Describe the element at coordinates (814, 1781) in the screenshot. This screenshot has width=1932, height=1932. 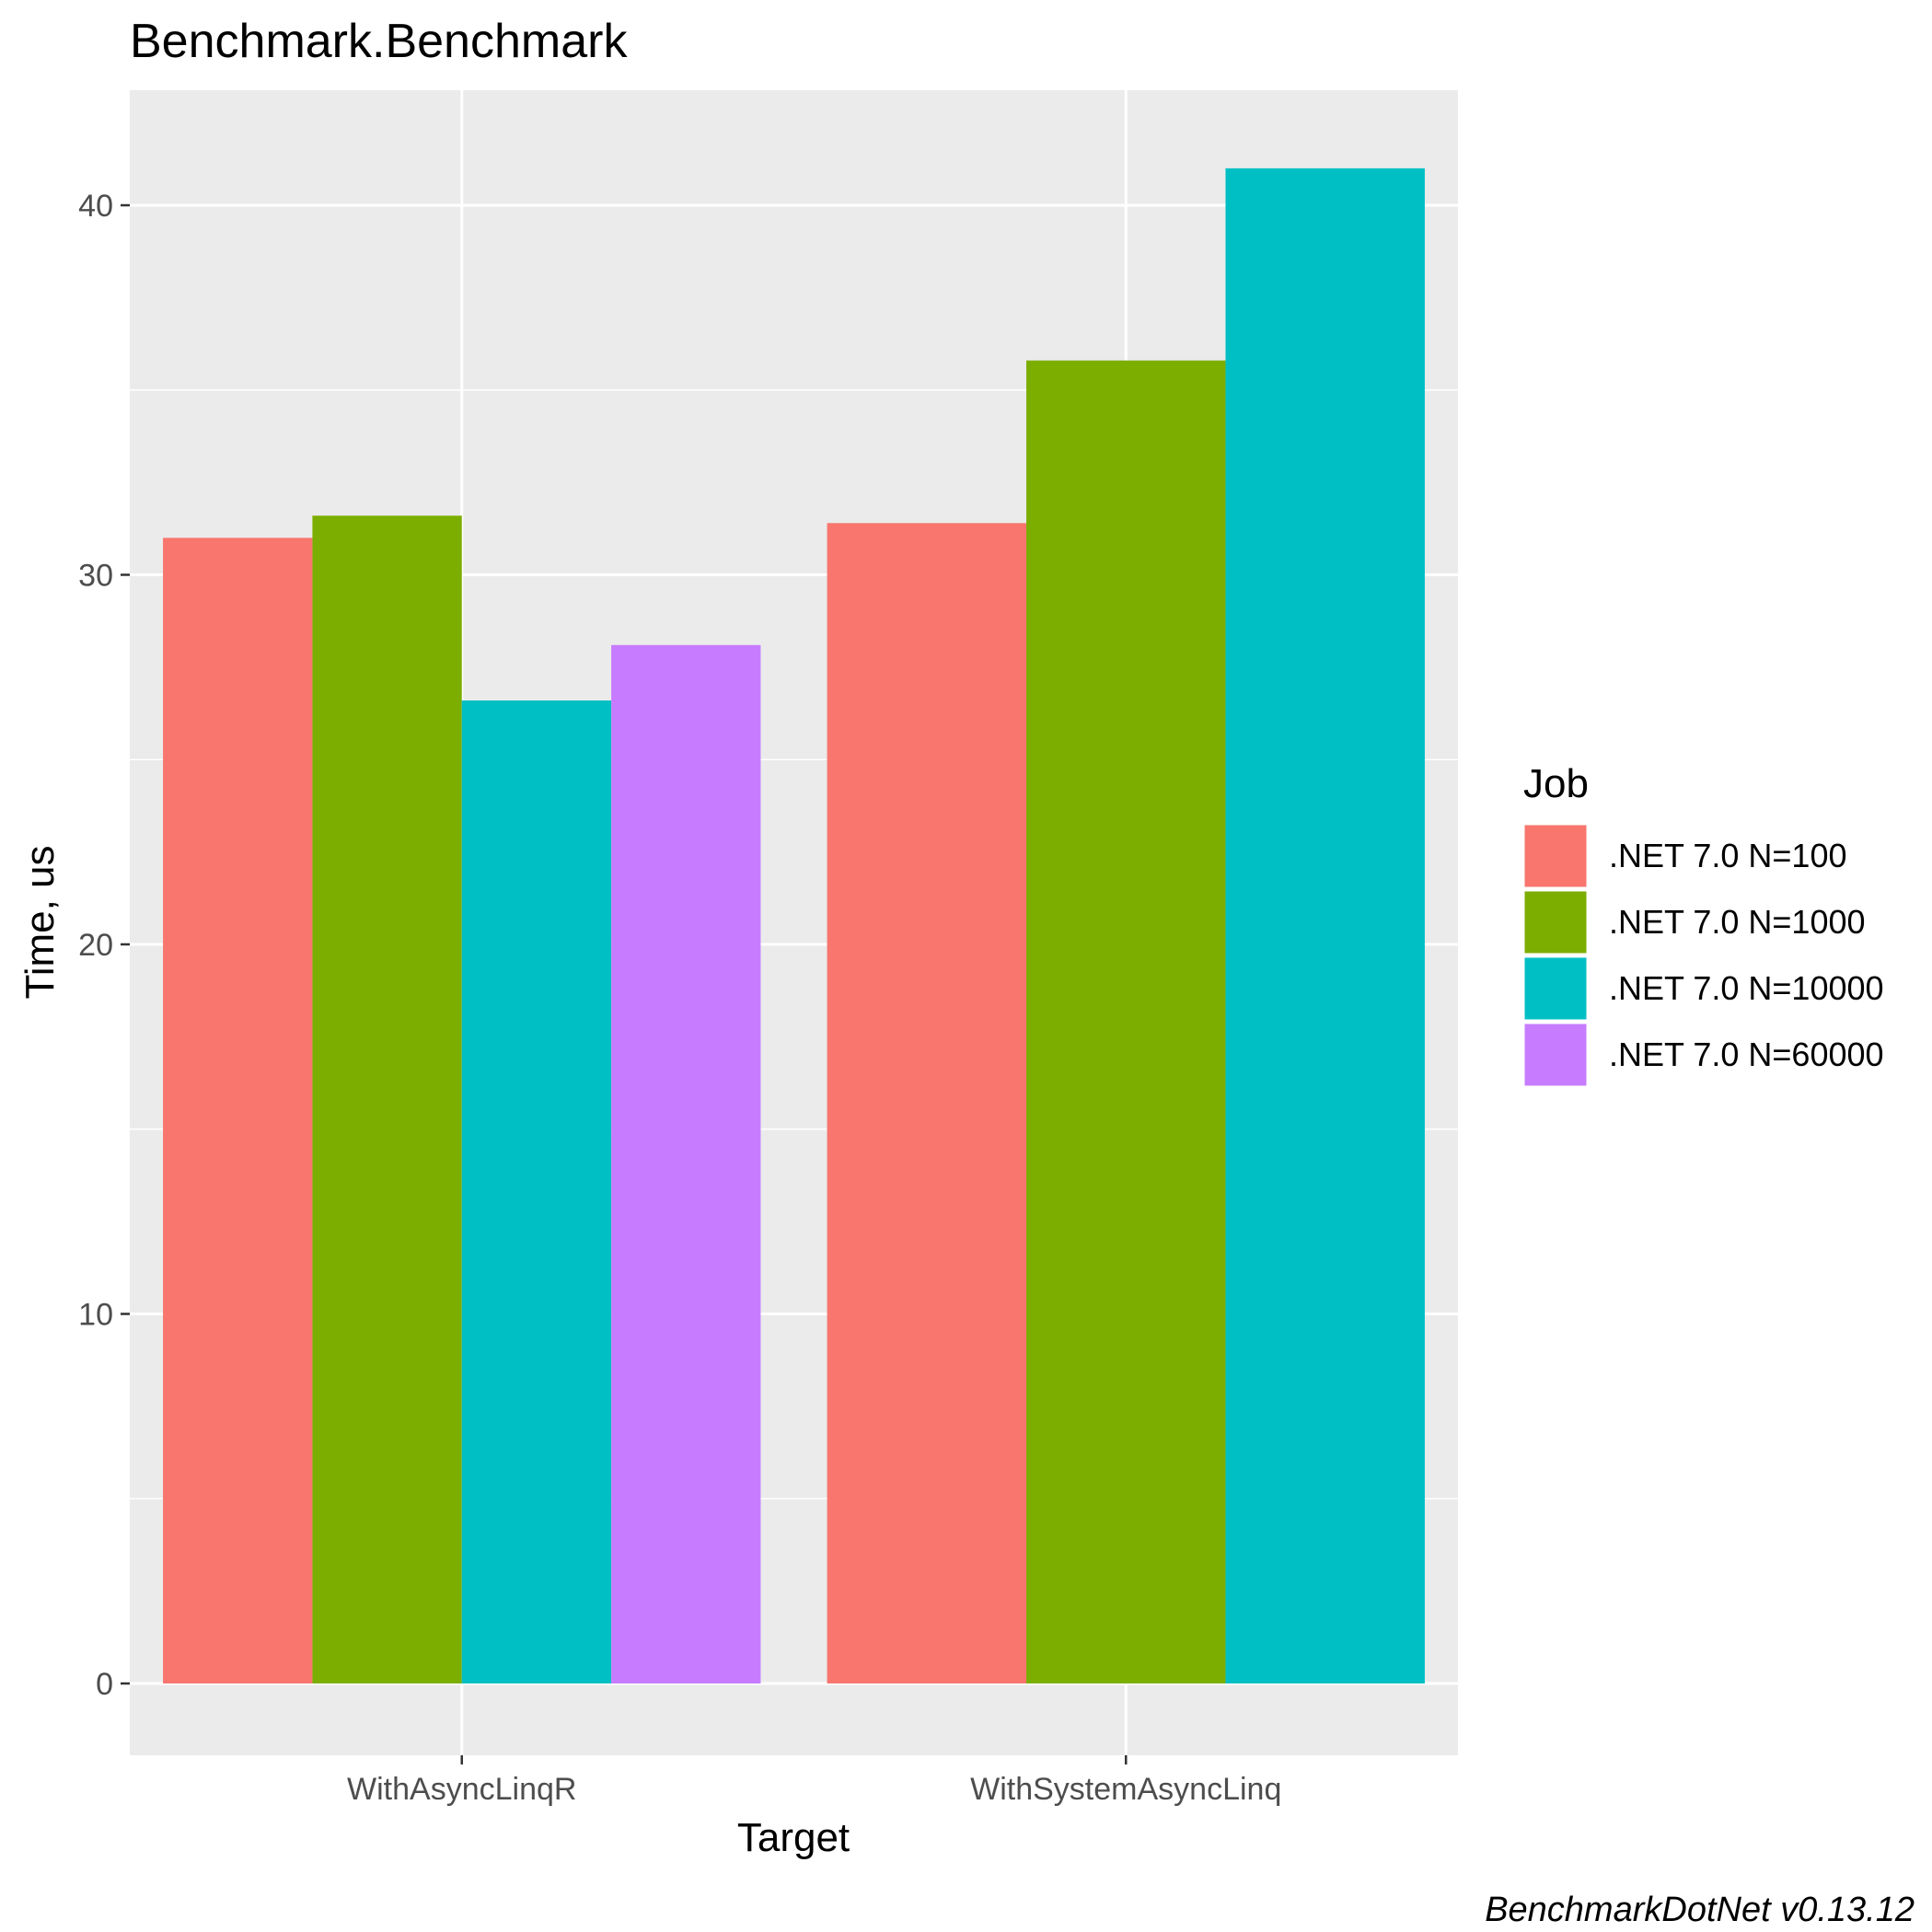
I see `x-axis: WithAsyncLinqR WithSystemAsyncLinq` at that location.